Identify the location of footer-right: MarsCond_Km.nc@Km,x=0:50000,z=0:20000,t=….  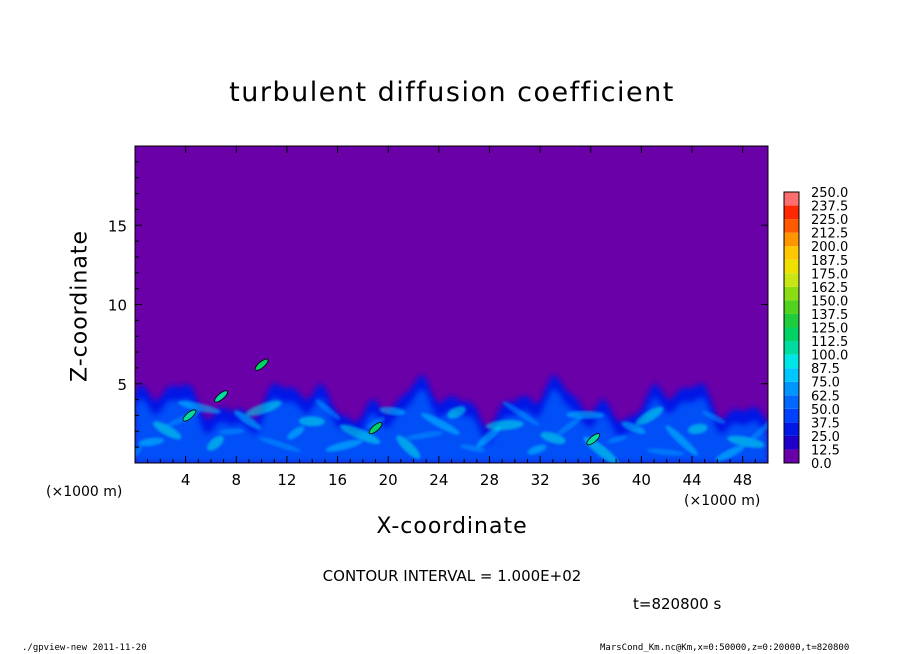
(725, 648).